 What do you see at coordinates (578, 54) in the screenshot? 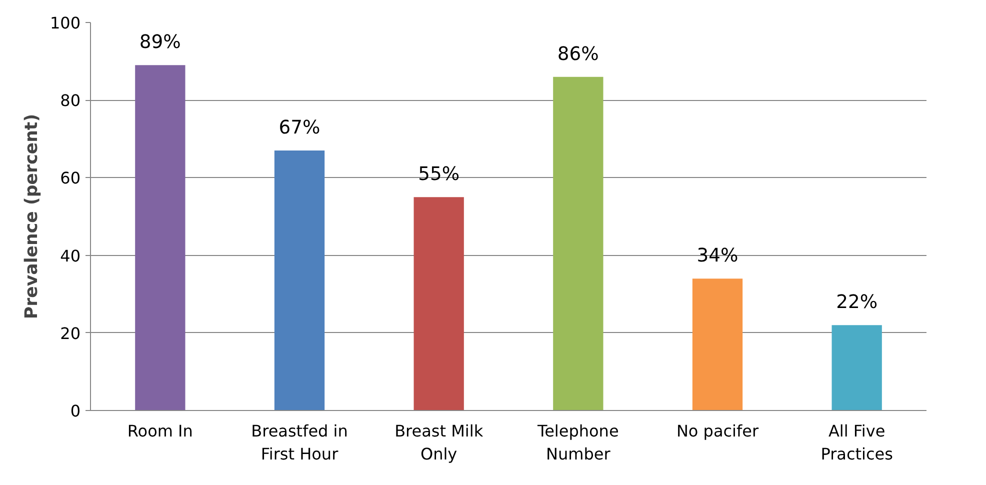
I see `data-label: 86%` at bounding box center [578, 54].